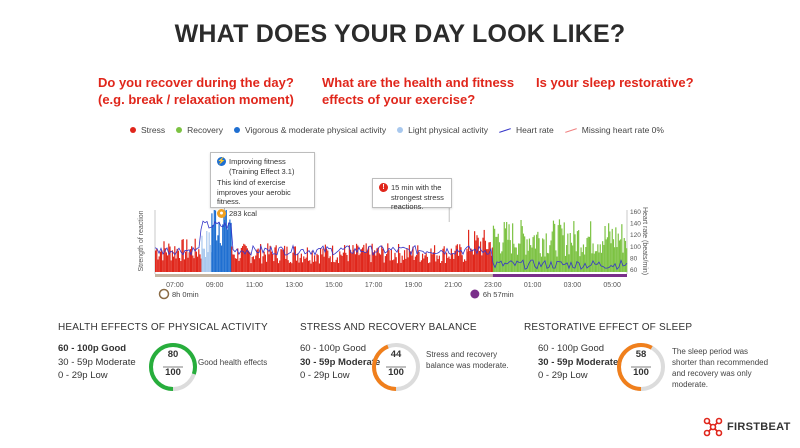 Image resolution: width=800 pixels, height=448 pixels. Describe the element at coordinates (635, 224) in the screenshot. I see `y2-tick-label: 140` at that location.